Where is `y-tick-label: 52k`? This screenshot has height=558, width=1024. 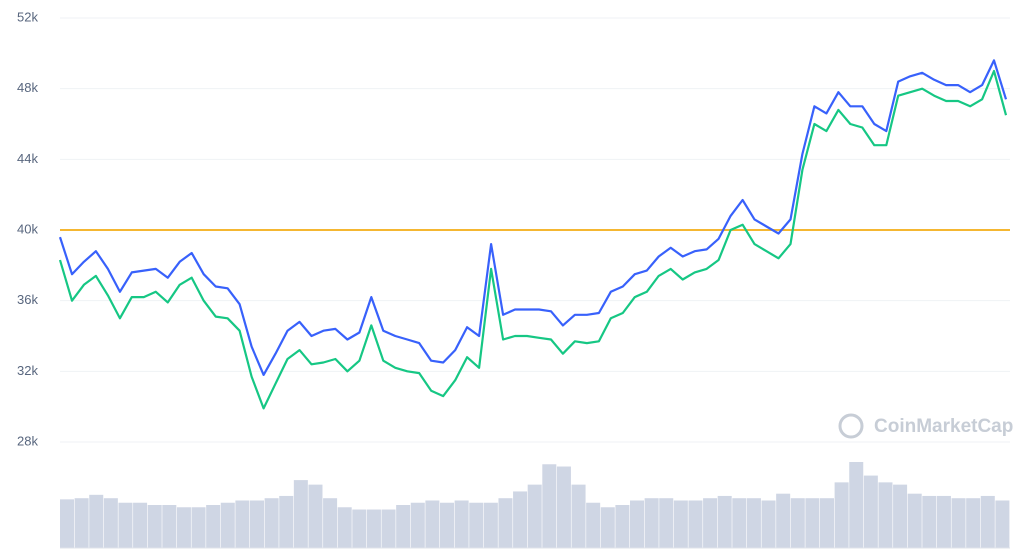 y-tick-label: 52k is located at coordinates (27, 16).